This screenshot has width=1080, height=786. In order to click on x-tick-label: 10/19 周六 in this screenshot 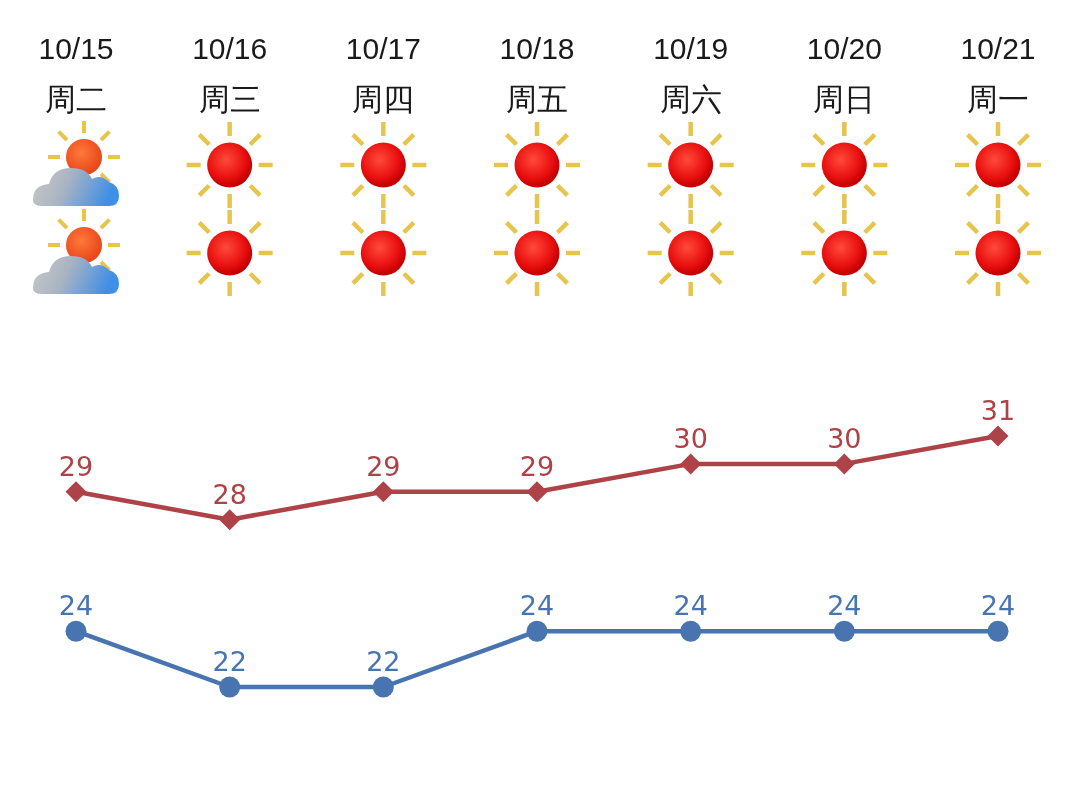, I will do `click(691, 74)`.